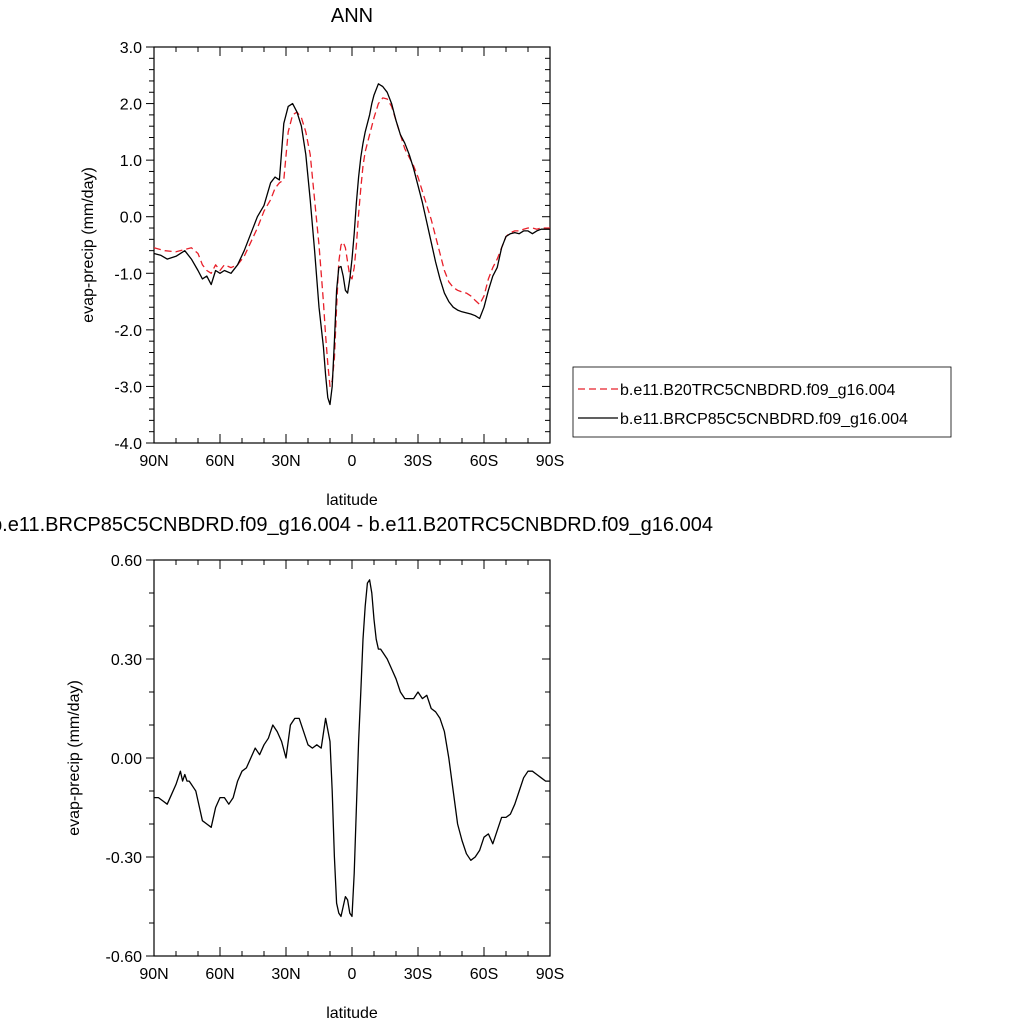 This screenshot has height=1024, width=1024. What do you see at coordinates (131, 48) in the screenshot?
I see `y-tick-label: 3.0` at bounding box center [131, 48].